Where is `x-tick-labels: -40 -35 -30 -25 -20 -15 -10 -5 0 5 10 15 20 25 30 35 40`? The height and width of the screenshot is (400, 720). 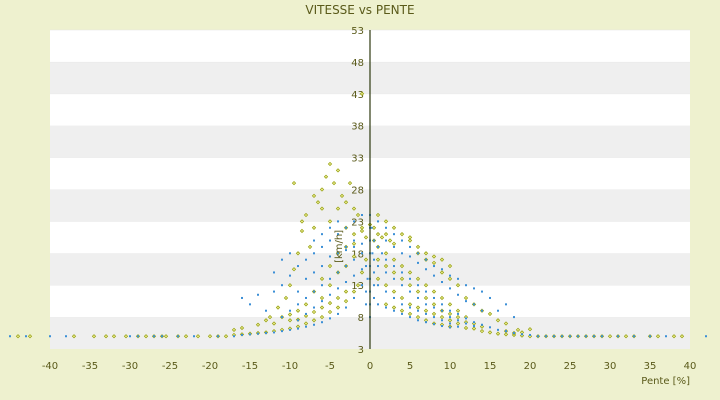
x-tick-labels: -40 -35 -30 -25 -20 -15 -10 -5 0 5 10 15 20 25 30 35 40 is located at coordinates (369, 366).